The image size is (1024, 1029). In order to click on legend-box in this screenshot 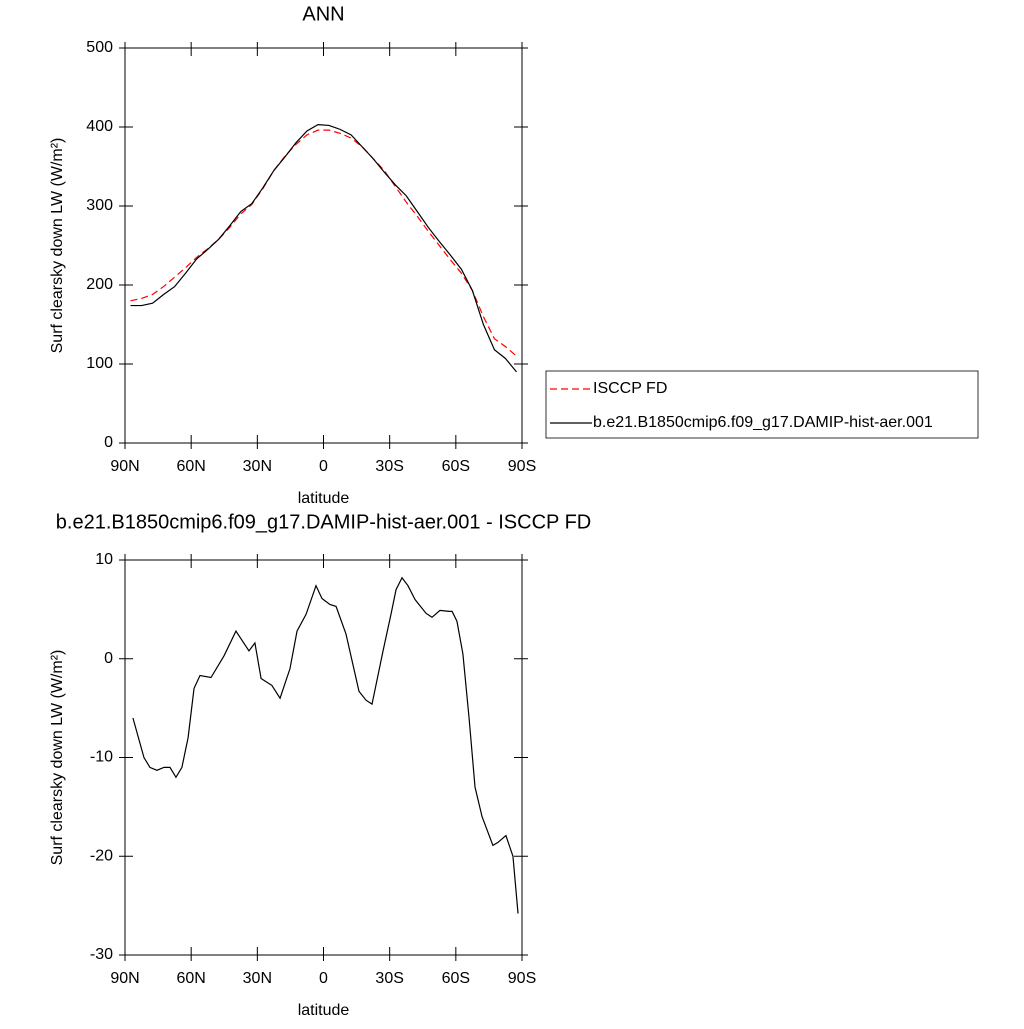, I will do `click(762, 404)`.